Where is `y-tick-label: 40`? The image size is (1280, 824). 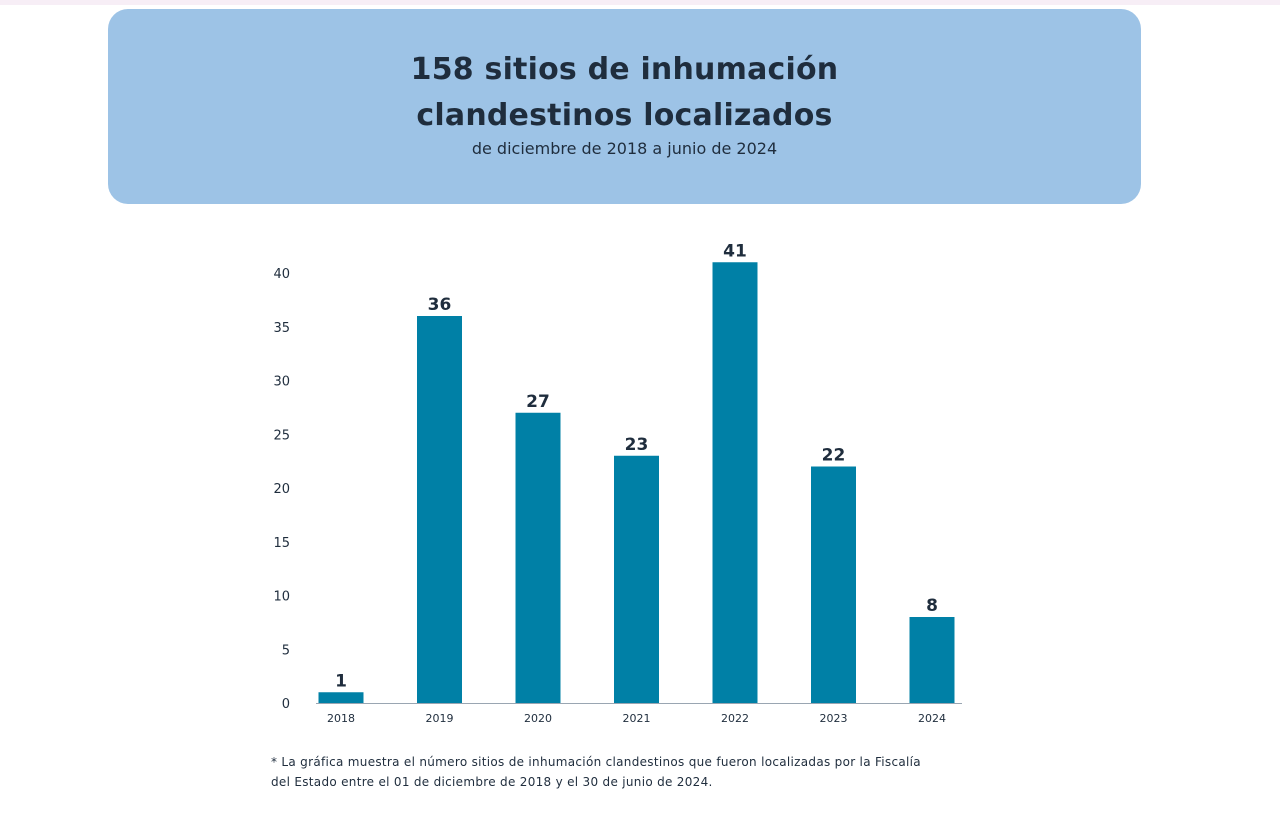
y-tick-label: 40 is located at coordinates (281, 274).